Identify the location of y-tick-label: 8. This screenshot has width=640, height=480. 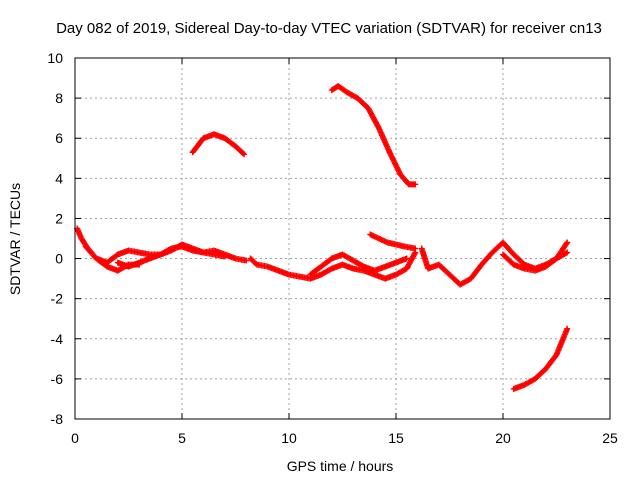
(59, 98).